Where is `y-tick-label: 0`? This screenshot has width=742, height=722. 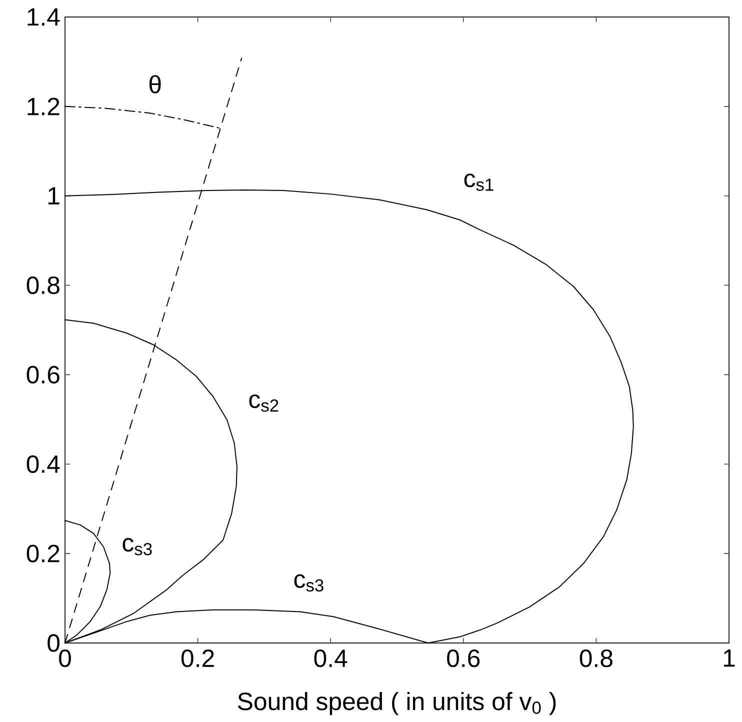
y-tick-label: 0 is located at coordinates (54, 643).